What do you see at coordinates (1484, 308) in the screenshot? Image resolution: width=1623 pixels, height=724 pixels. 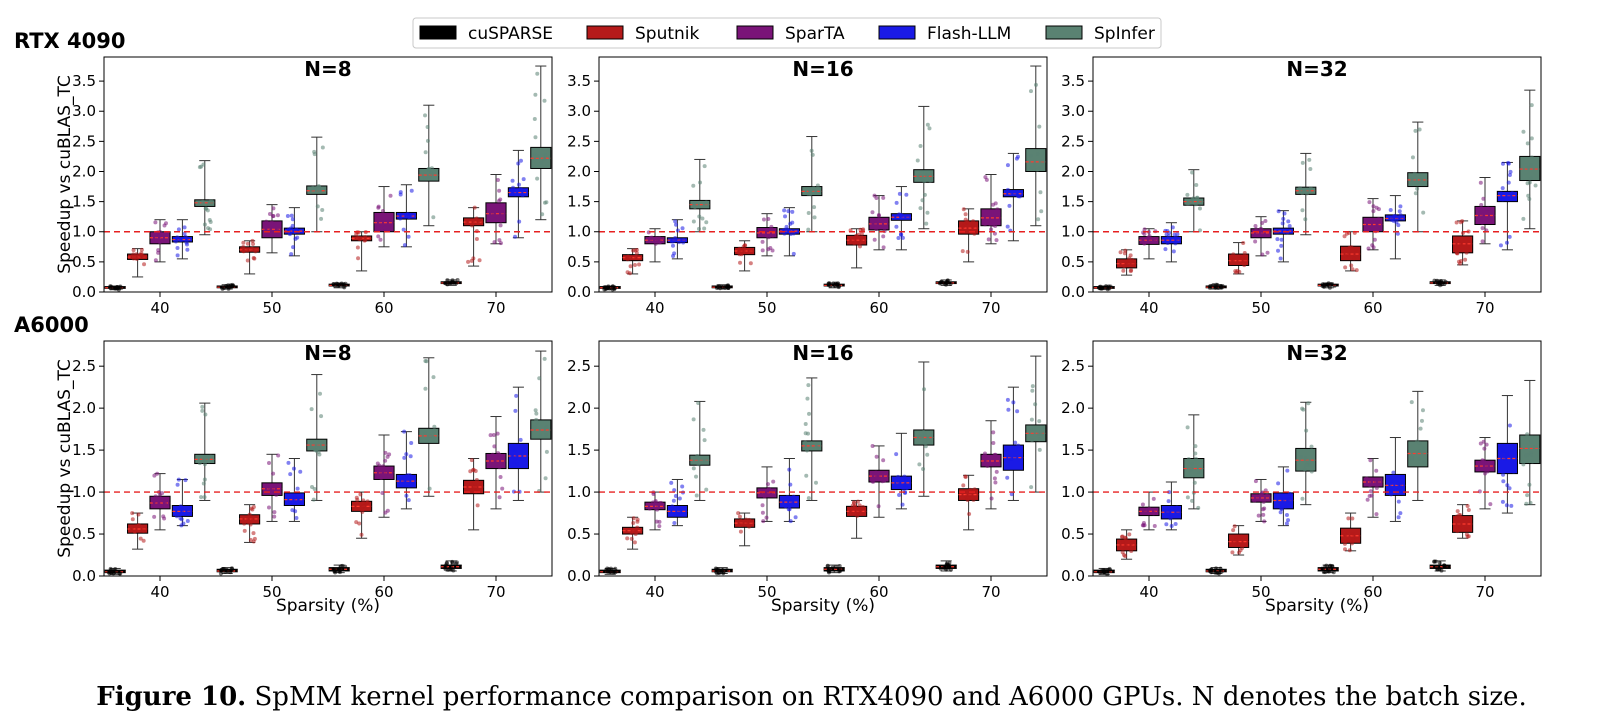 I see `x-tick-label: 70` at bounding box center [1484, 308].